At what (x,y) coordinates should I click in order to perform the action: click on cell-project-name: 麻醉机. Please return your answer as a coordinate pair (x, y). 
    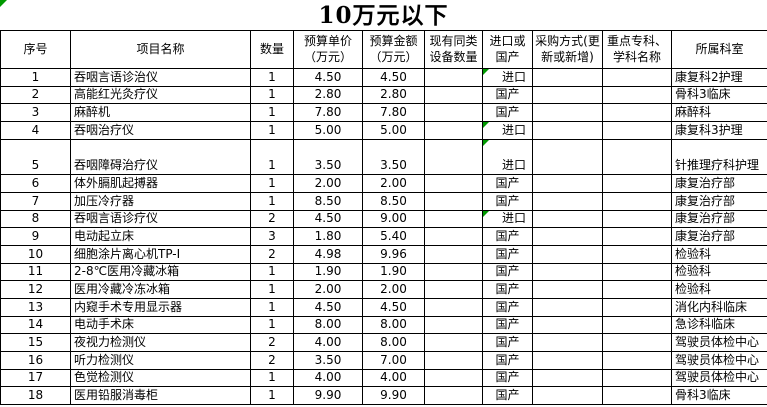
    Looking at the image, I should click on (160, 113).